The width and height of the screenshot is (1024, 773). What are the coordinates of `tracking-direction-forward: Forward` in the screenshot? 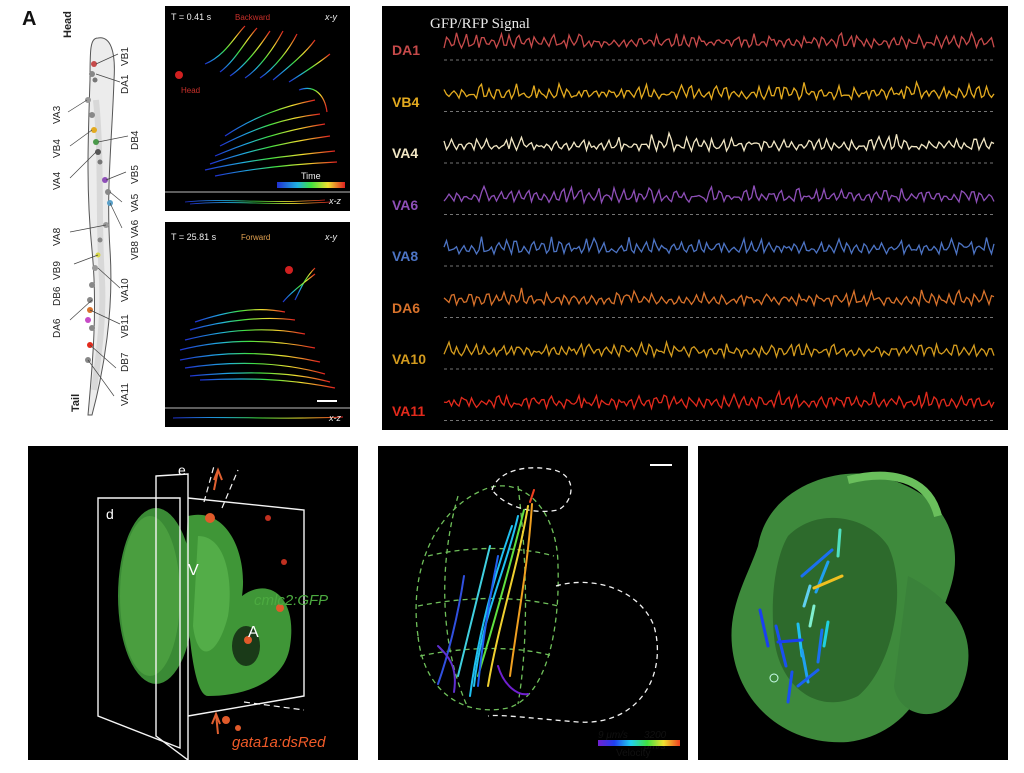 It's located at (256, 237).